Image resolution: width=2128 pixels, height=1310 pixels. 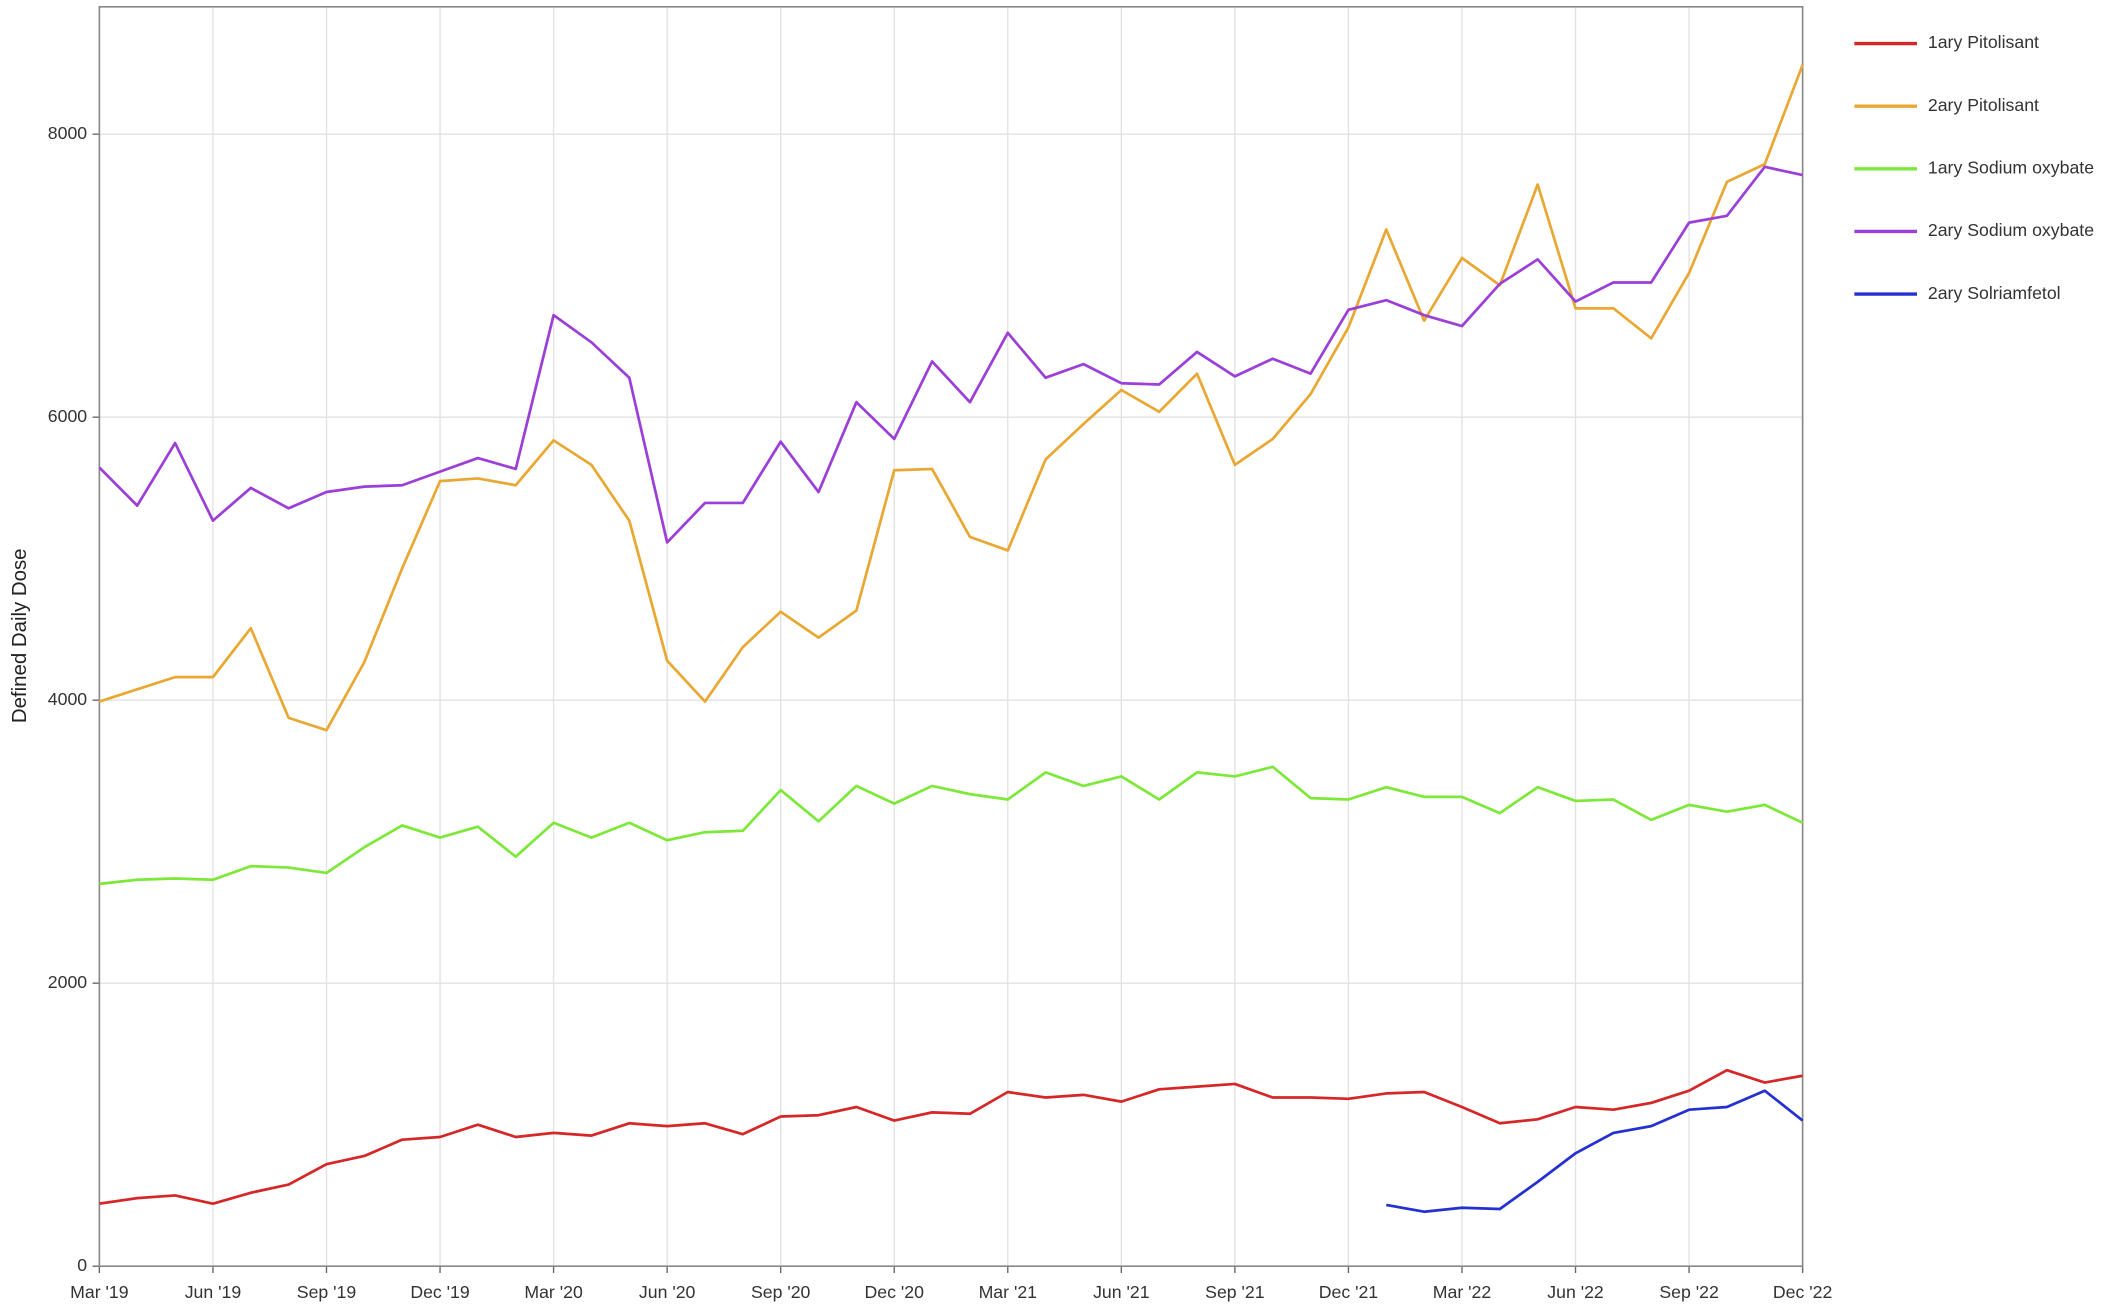 What do you see at coordinates (1802, 1292) in the screenshot?
I see `x-tick-label: Dec '22` at bounding box center [1802, 1292].